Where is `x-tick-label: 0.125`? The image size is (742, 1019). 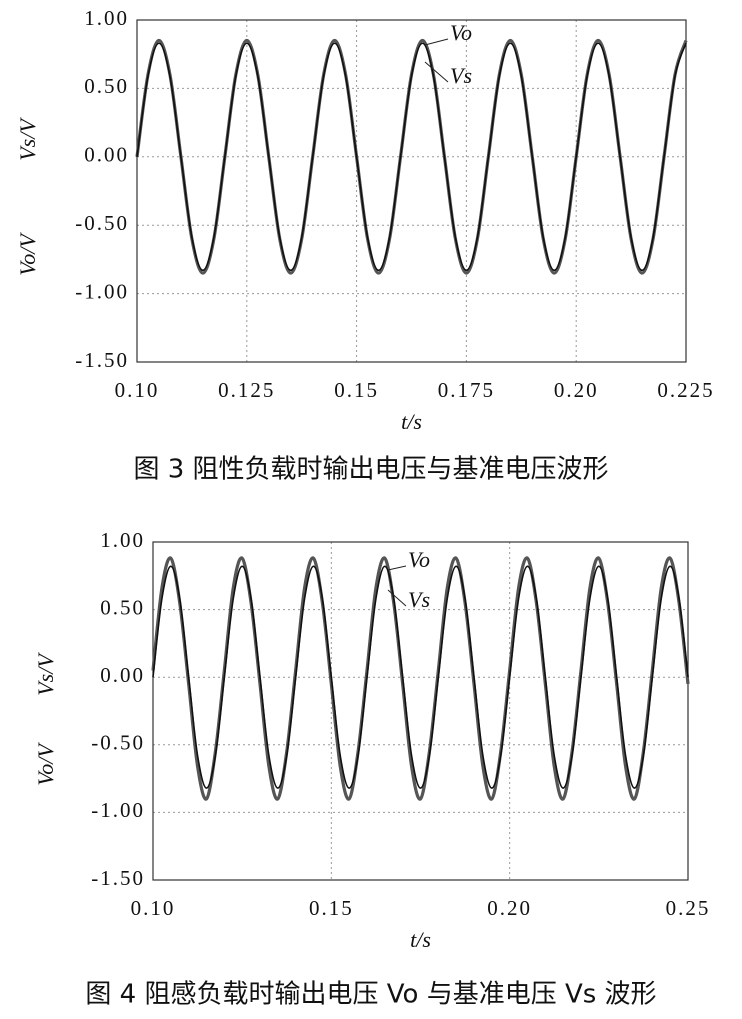
x-tick-label: 0.125 is located at coordinates (246, 390).